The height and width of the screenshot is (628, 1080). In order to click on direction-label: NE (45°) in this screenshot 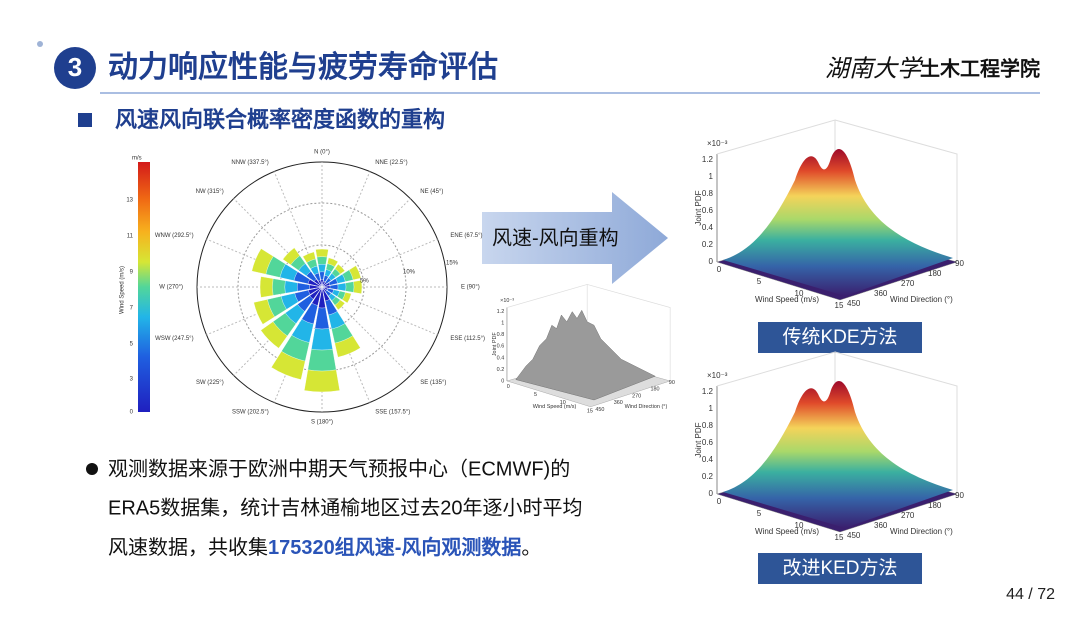, I will do `click(431, 192)`.